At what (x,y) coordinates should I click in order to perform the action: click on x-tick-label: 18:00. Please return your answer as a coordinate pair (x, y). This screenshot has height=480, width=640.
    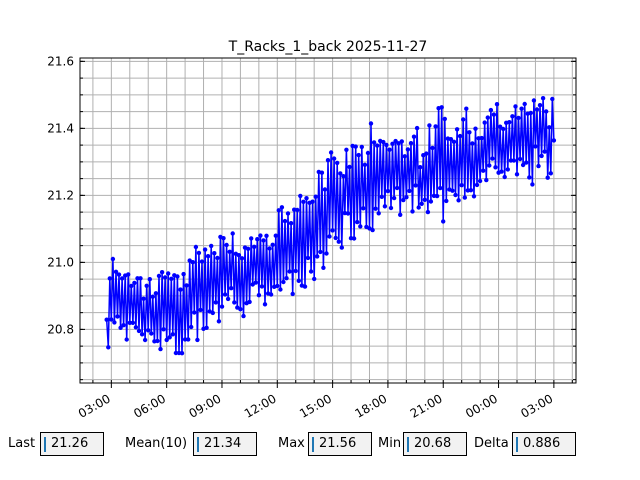
    Looking at the image, I should click on (370, 405).